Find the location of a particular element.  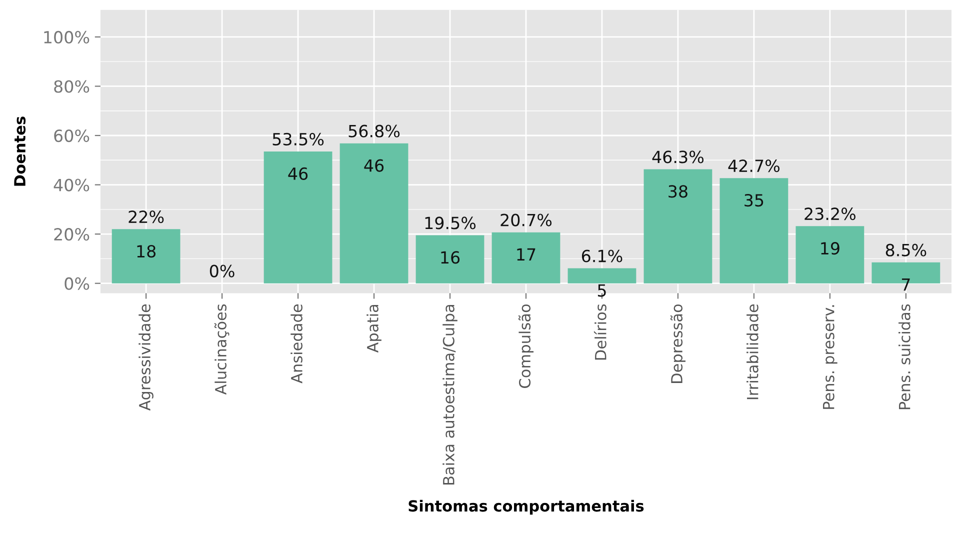

x-tick-label: Apatia is located at coordinates (374, 328).